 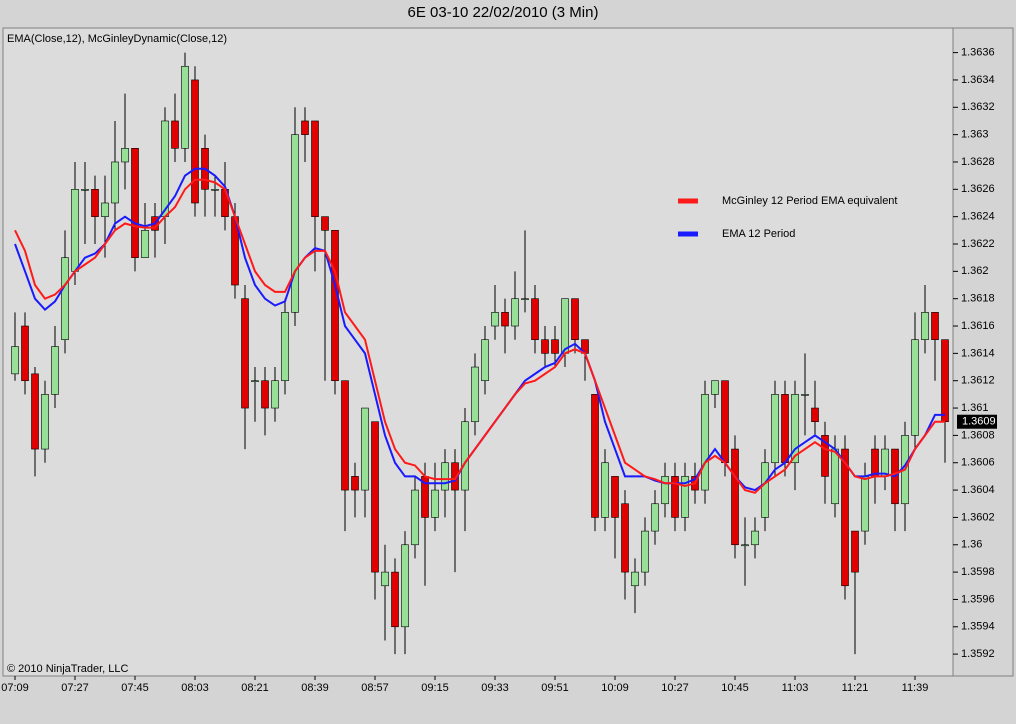 What do you see at coordinates (975, 408) in the screenshot?
I see `y-tick-label: 1.361` at bounding box center [975, 408].